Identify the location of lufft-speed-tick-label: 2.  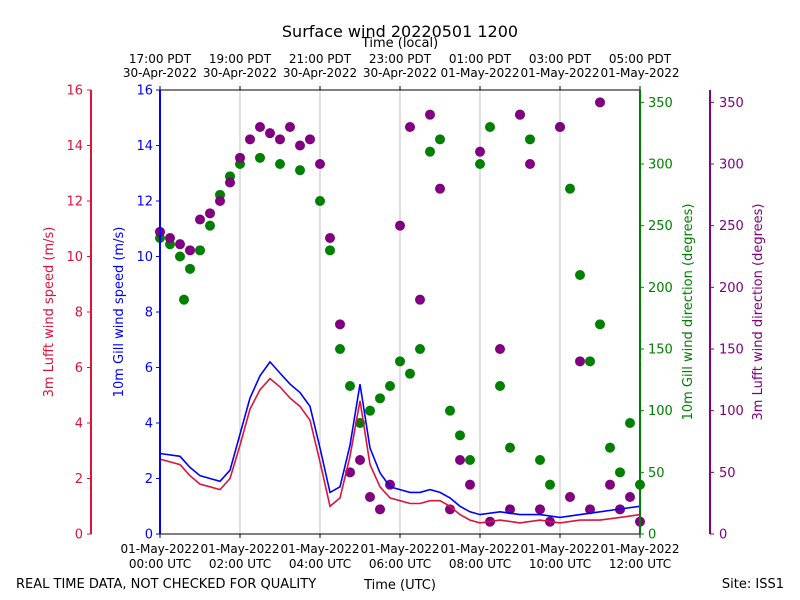
(79, 479).